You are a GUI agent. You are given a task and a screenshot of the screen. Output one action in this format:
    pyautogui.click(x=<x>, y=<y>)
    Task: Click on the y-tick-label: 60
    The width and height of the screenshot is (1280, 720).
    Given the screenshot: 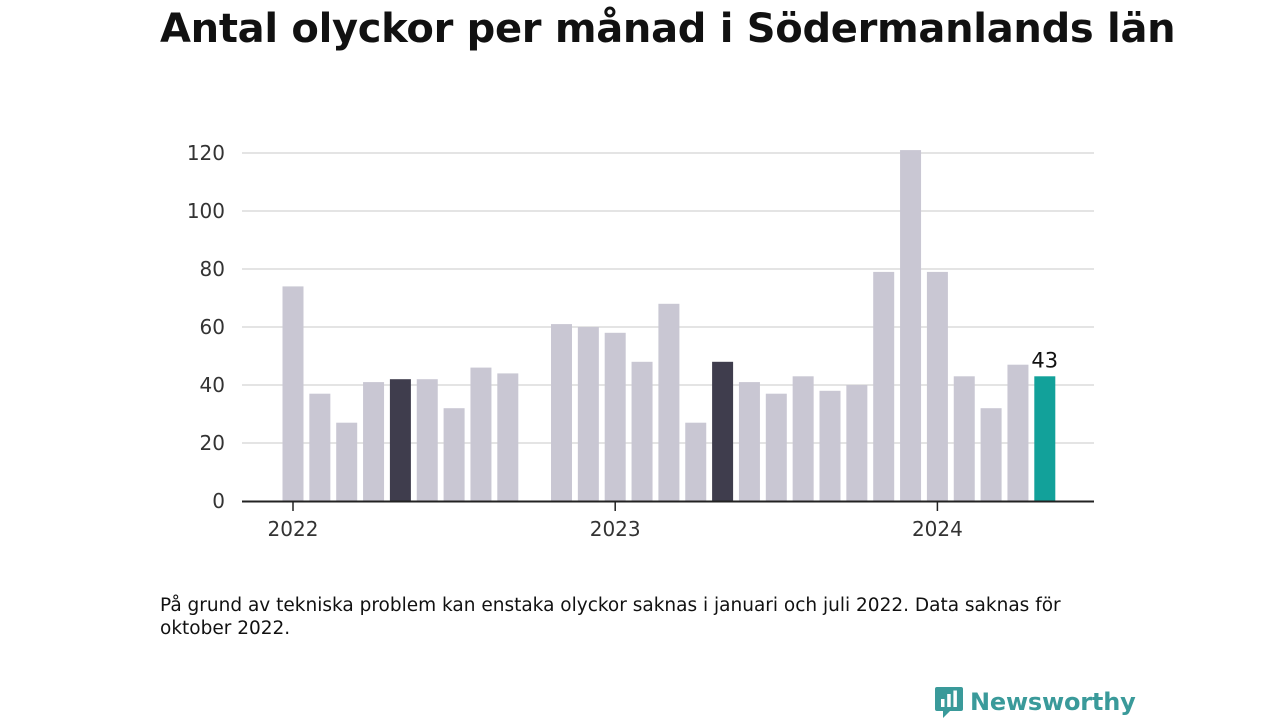 What is the action you would take?
    pyautogui.click(x=212, y=327)
    